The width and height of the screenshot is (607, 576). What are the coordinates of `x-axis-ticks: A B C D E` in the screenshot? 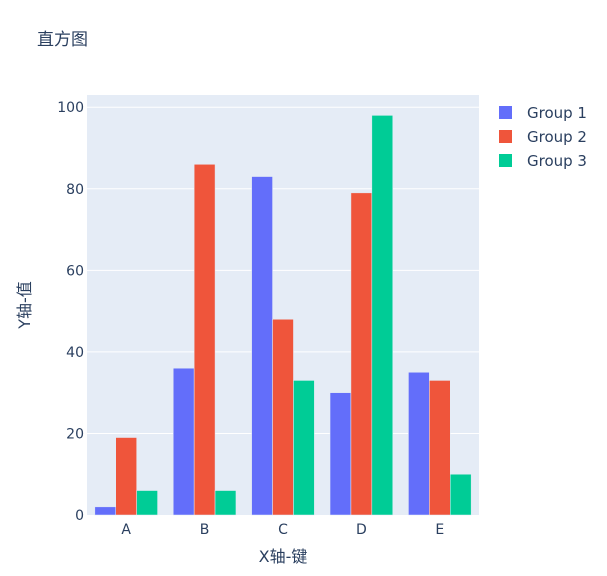 It's located at (282, 530).